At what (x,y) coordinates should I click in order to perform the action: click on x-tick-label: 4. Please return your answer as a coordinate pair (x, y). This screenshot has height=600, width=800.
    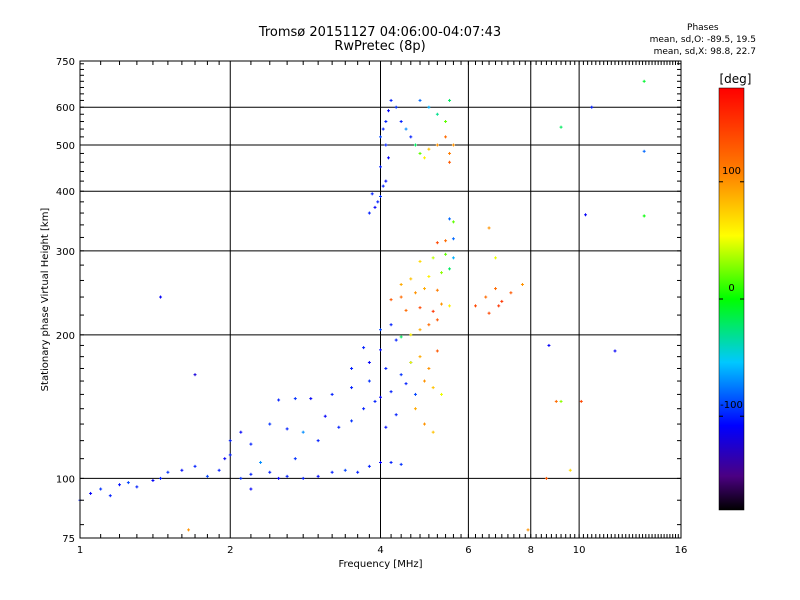
    Looking at the image, I should click on (380, 550).